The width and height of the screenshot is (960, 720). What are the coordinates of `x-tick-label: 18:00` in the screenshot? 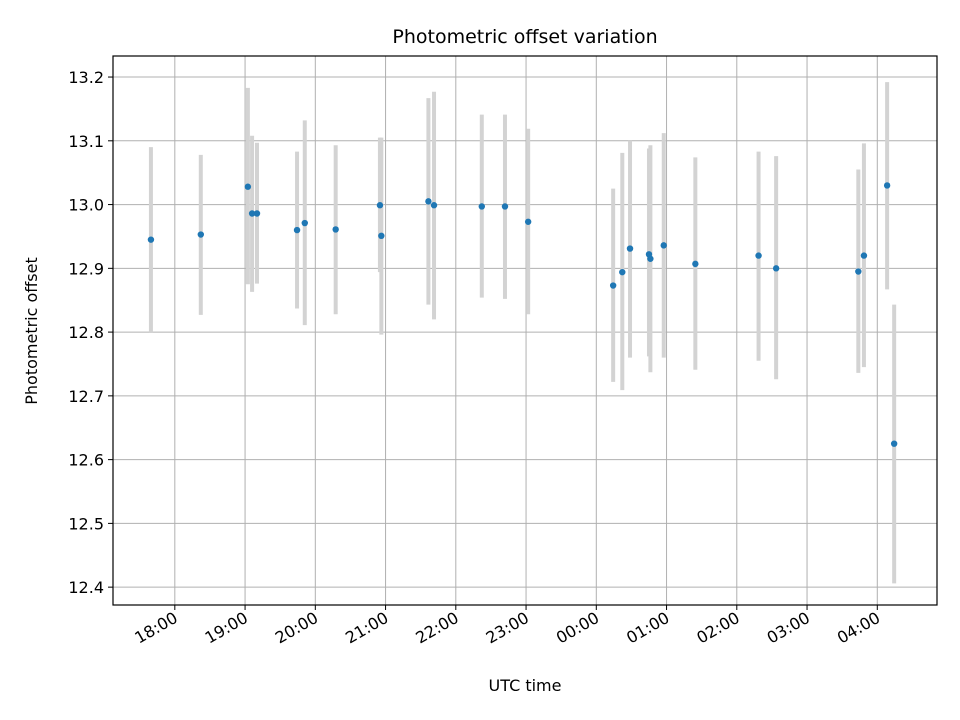 It's located at (155, 628).